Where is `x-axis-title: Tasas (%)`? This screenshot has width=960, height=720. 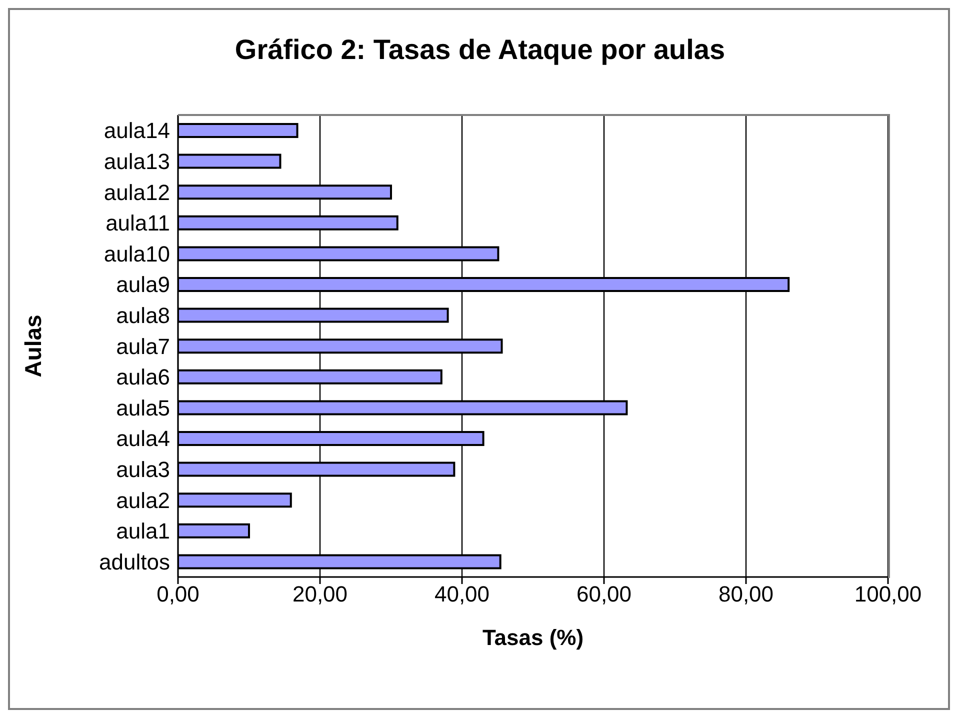
x-axis-title: Tasas (%) is located at coordinates (533, 637).